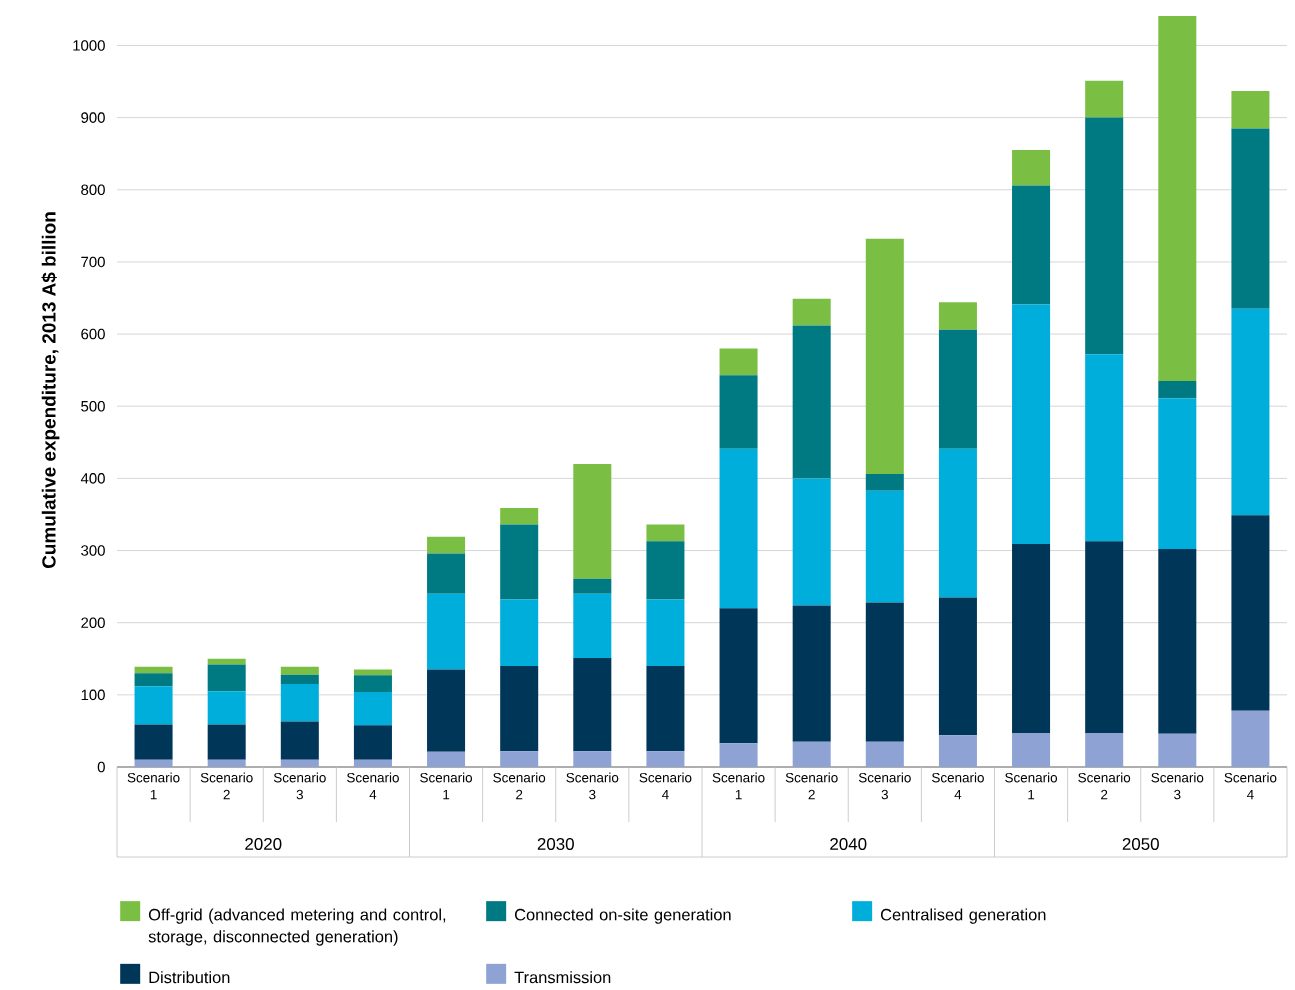 The image size is (1295, 990). I want to click on y-tick-label: 900, so click(93, 117).